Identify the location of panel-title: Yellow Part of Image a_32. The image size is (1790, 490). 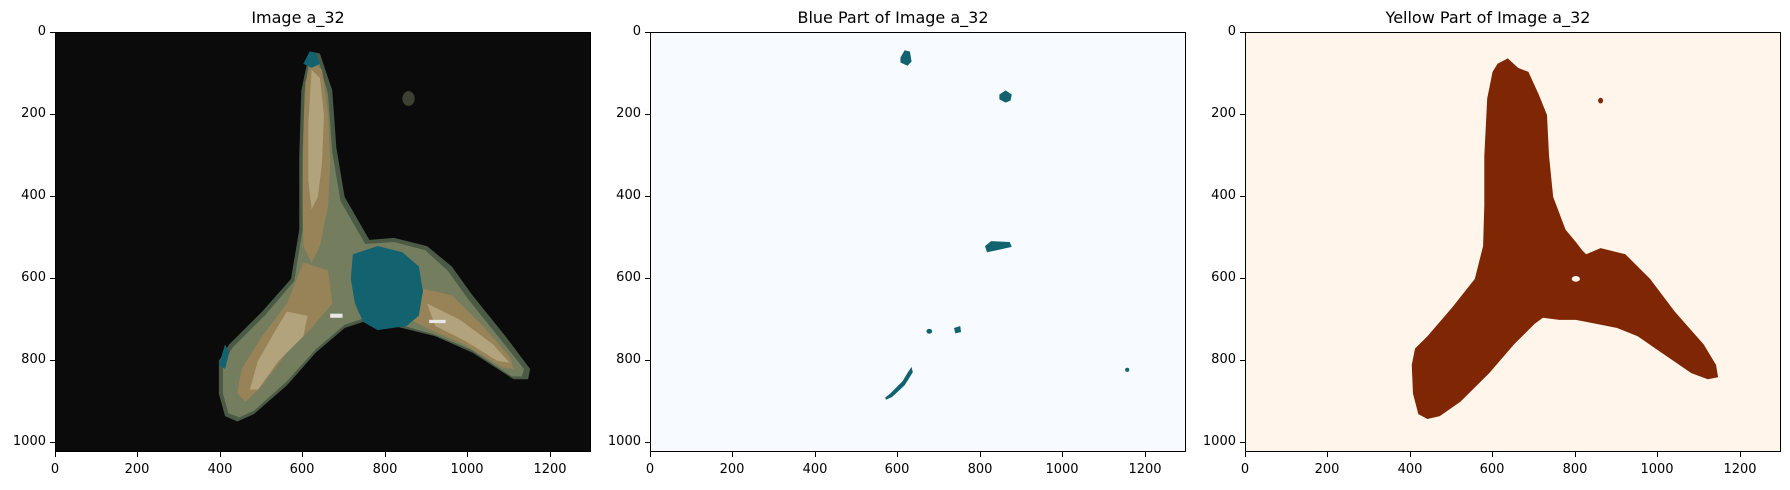
(1488, 17).